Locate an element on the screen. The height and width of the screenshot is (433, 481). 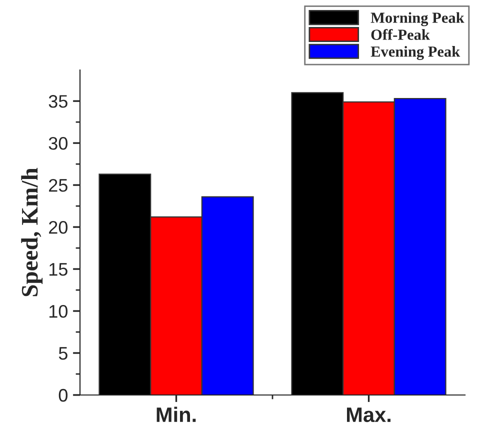
legend-label: Morning Peak is located at coordinates (417, 19).